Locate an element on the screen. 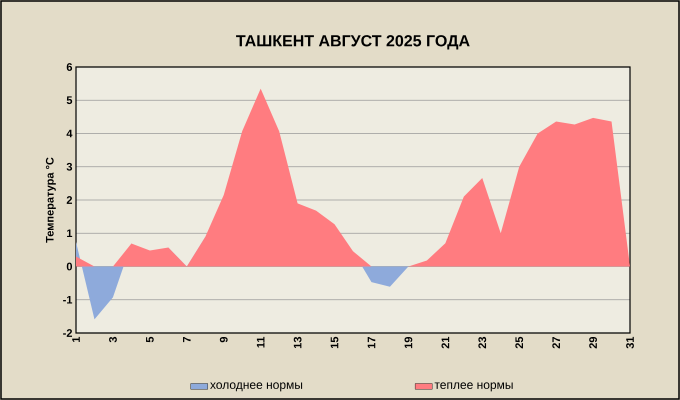 This screenshot has width=680, height=400. x-tick-label: 1 is located at coordinates (76, 339).